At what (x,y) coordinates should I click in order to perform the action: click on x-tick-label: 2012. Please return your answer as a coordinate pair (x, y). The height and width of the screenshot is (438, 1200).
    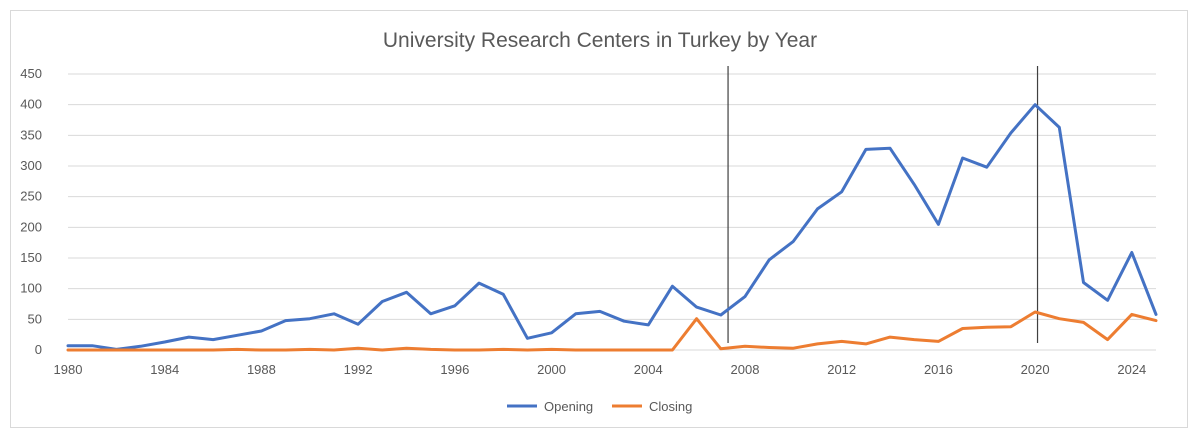
    Looking at the image, I should click on (841, 369).